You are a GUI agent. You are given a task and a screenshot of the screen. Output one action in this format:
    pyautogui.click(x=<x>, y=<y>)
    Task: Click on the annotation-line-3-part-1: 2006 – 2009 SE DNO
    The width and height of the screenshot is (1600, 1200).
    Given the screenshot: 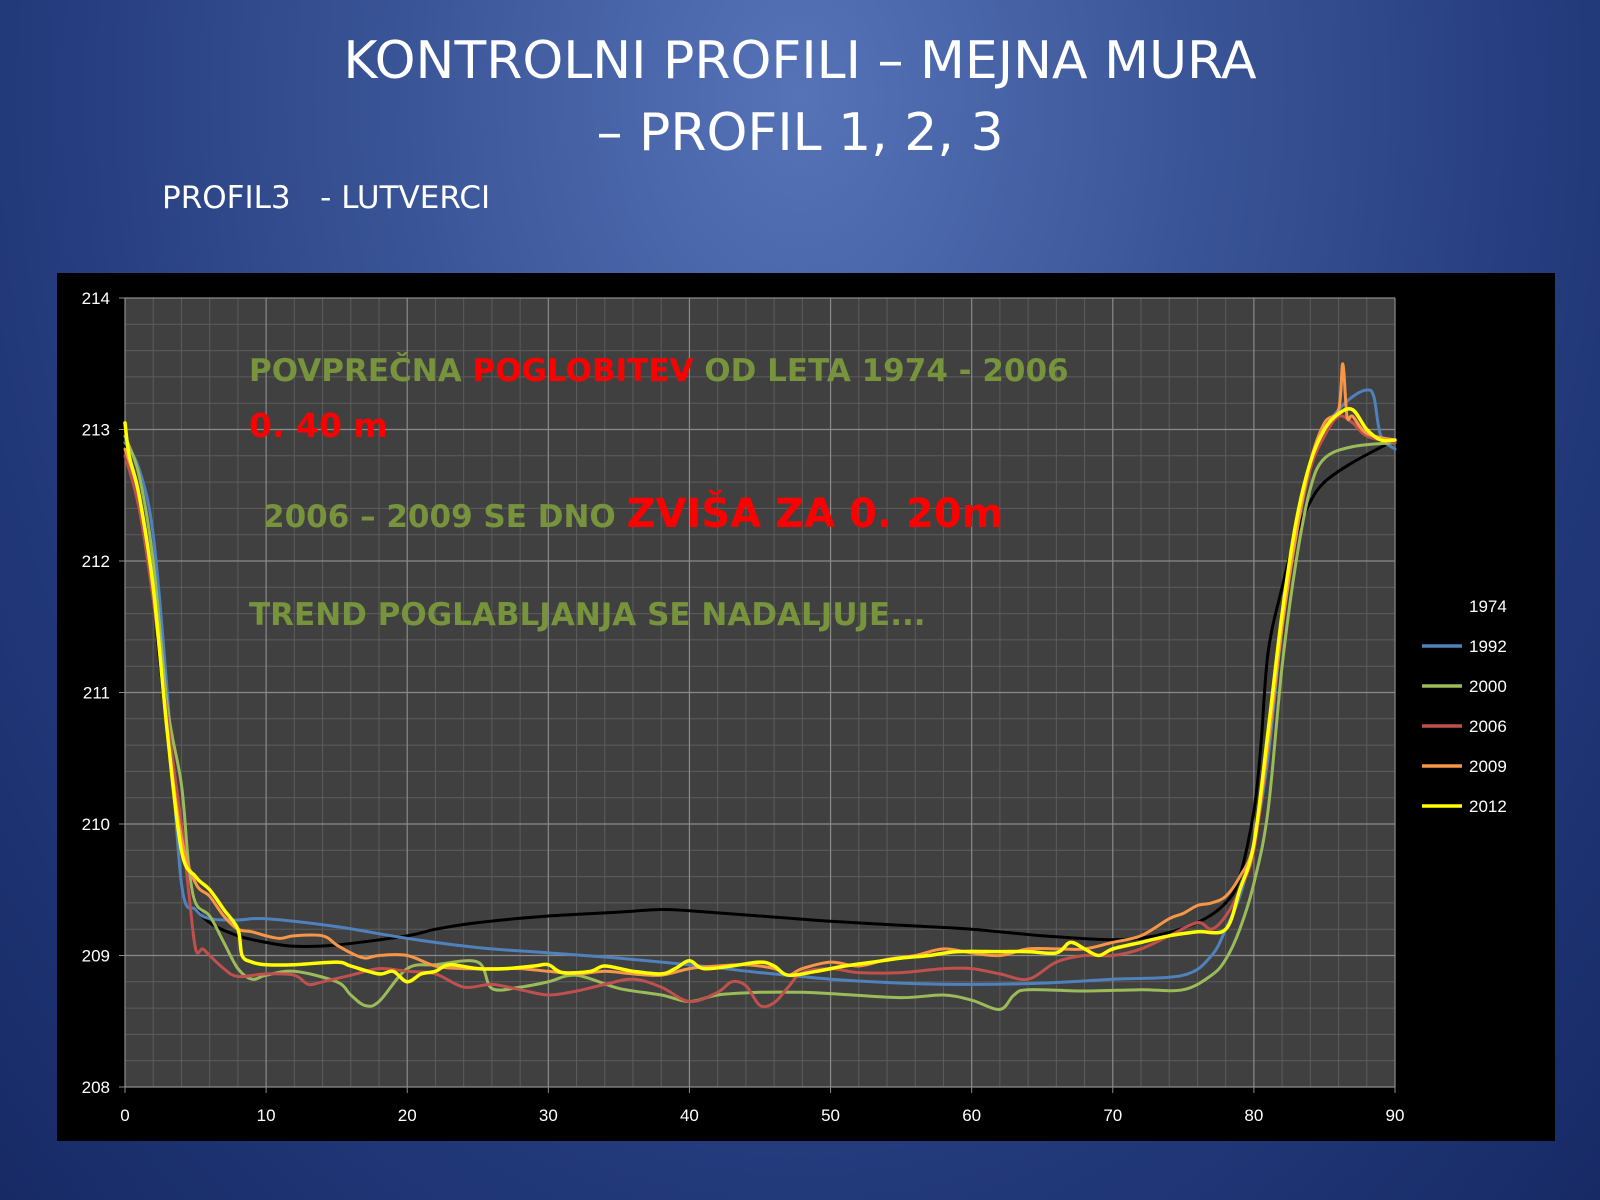 What is the action you would take?
    pyautogui.click(x=445, y=517)
    